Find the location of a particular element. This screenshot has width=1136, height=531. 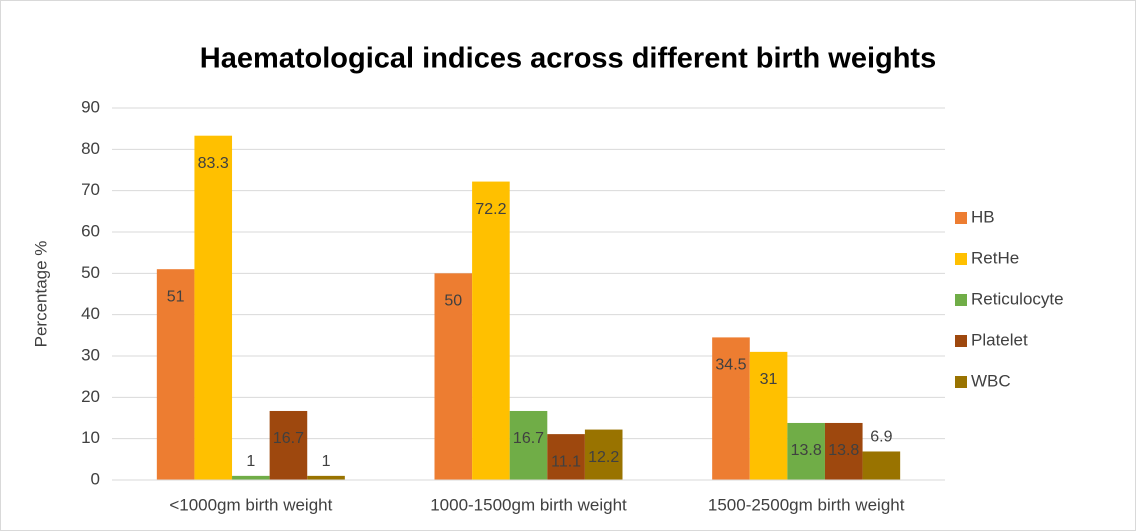

y-tick-label: 10 is located at coordinates (90, 437).